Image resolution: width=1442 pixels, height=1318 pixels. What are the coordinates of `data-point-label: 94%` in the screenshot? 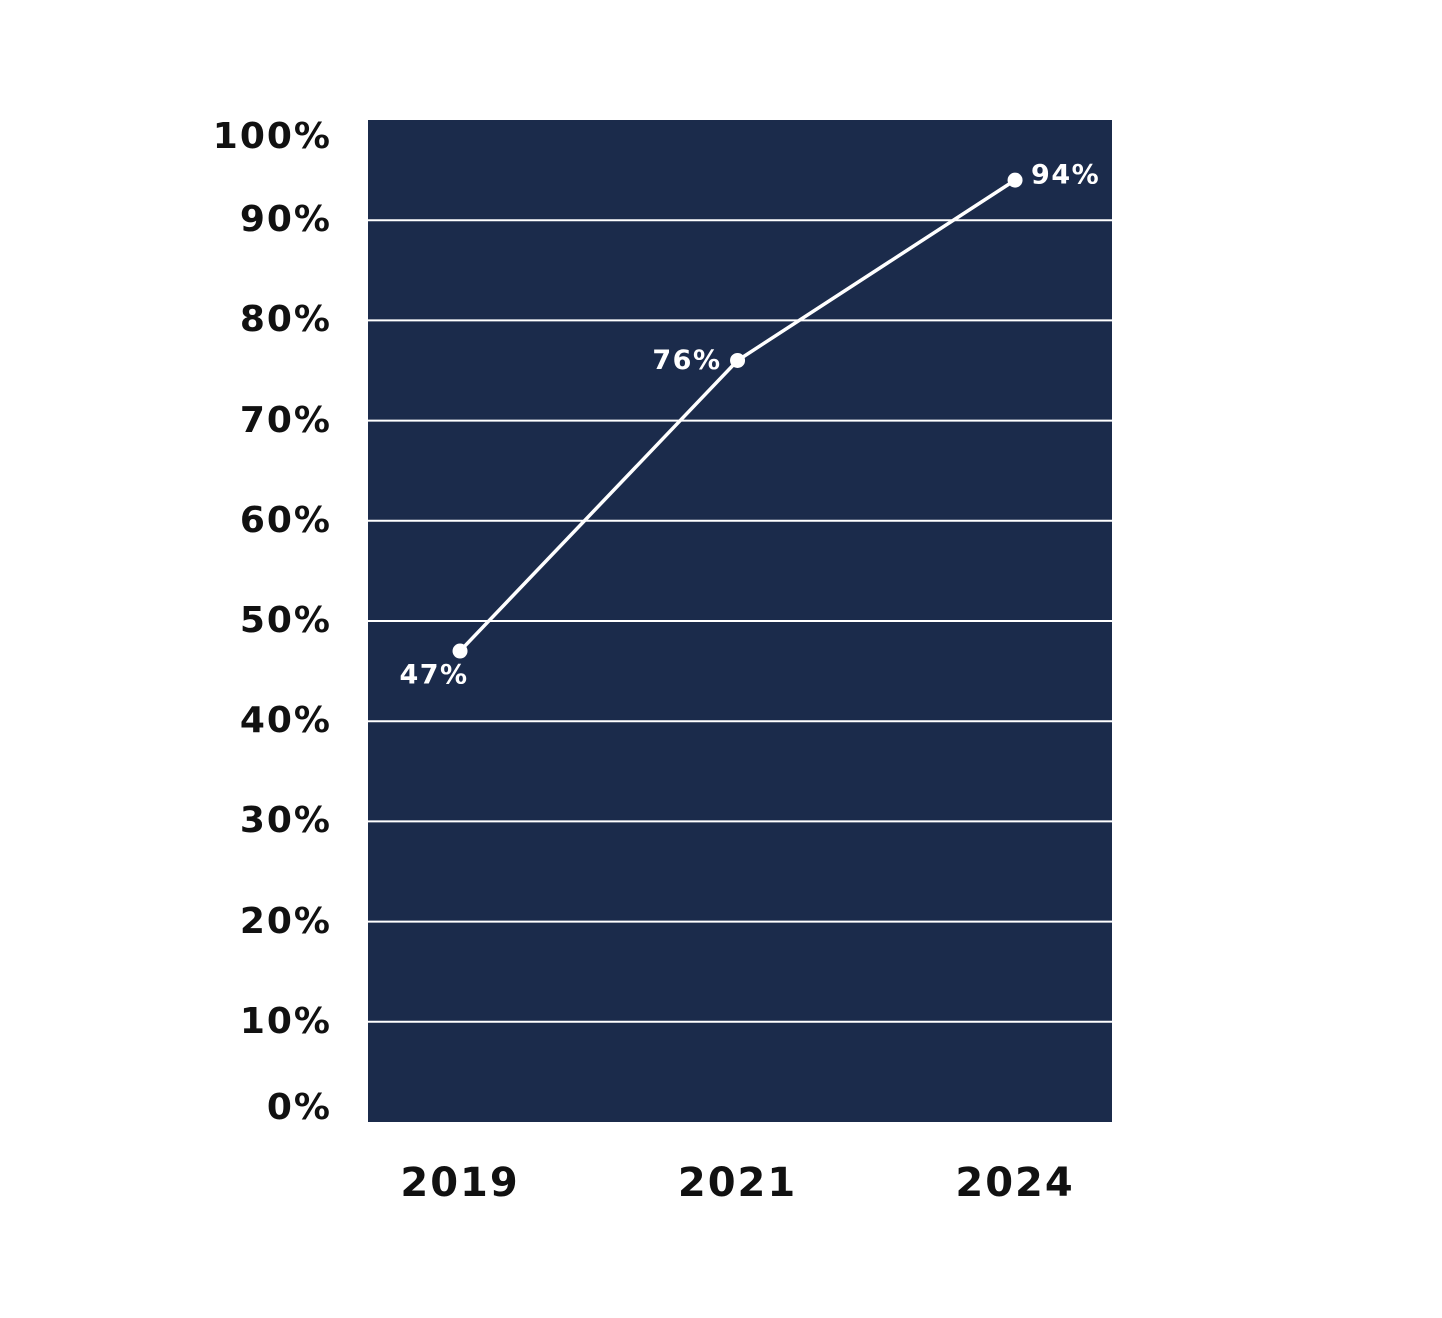 It's located at (1065, 175).